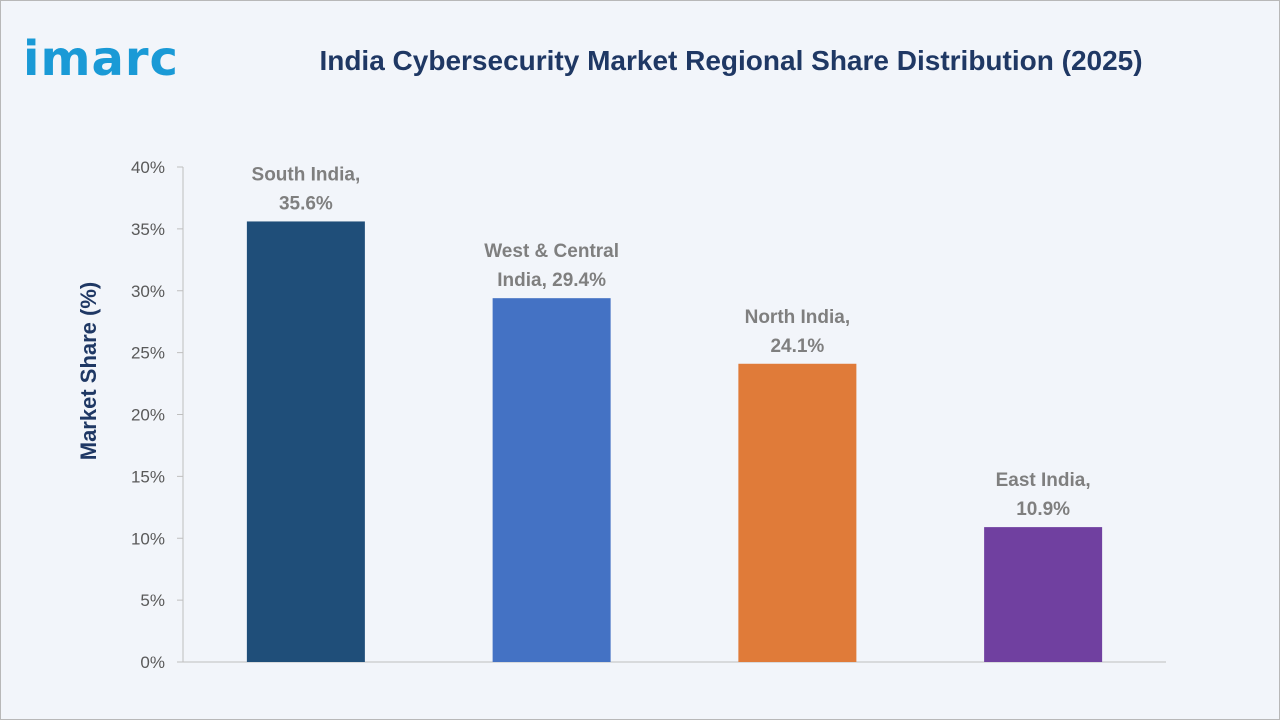 The width and height of the screenshot is (1280, 720). I want to click on y-tick-label: 0%, so click(152, 662).